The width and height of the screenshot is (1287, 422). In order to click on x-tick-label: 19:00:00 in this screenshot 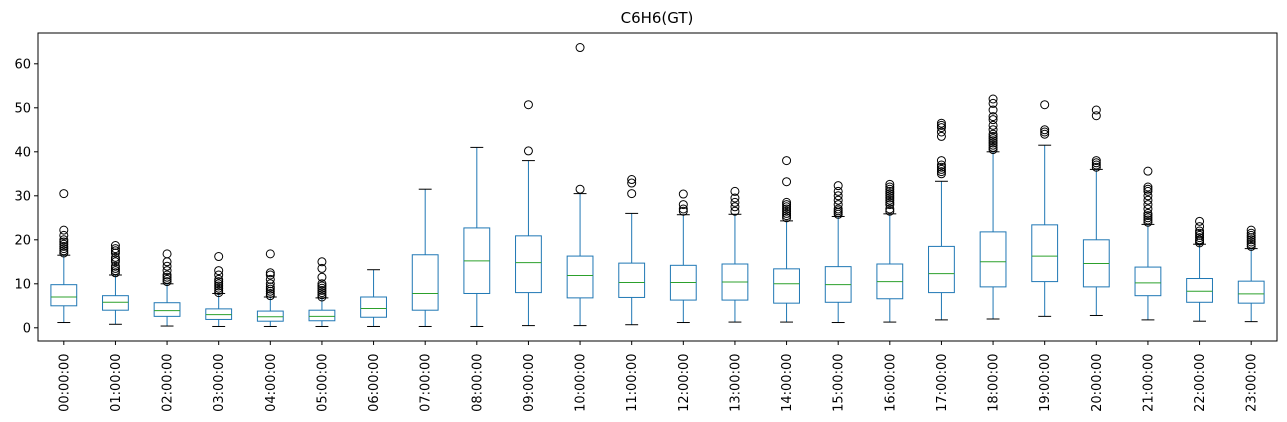, I will do `click(1045, 383)`.